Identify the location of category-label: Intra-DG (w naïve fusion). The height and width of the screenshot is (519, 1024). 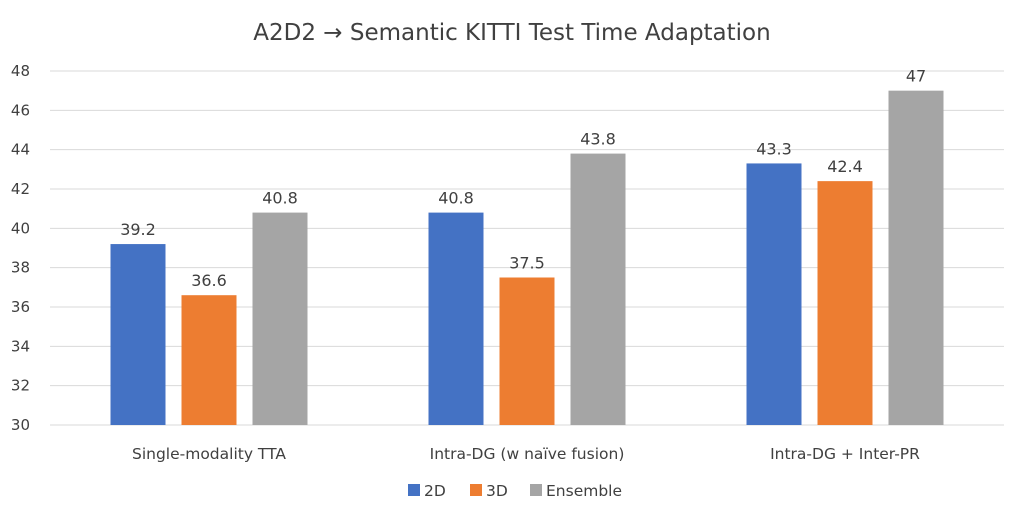
(527, 454).